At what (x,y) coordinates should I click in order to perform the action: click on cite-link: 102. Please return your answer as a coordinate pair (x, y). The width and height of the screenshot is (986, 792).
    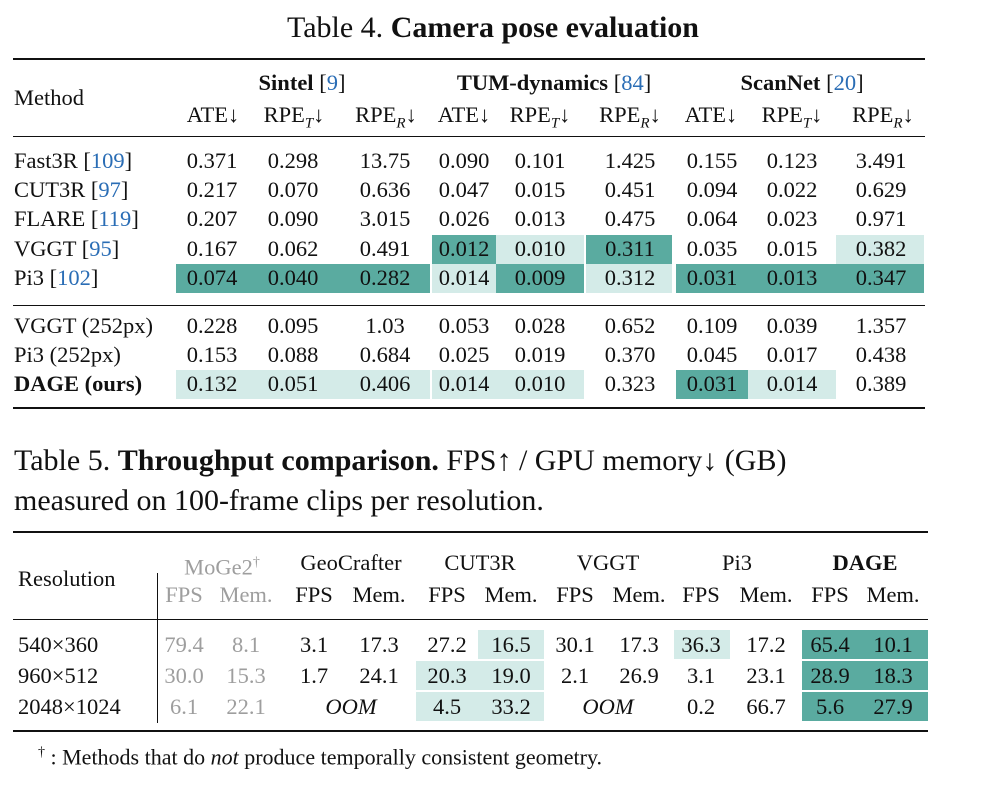
    Looking at the image, I should click on (74, 277).